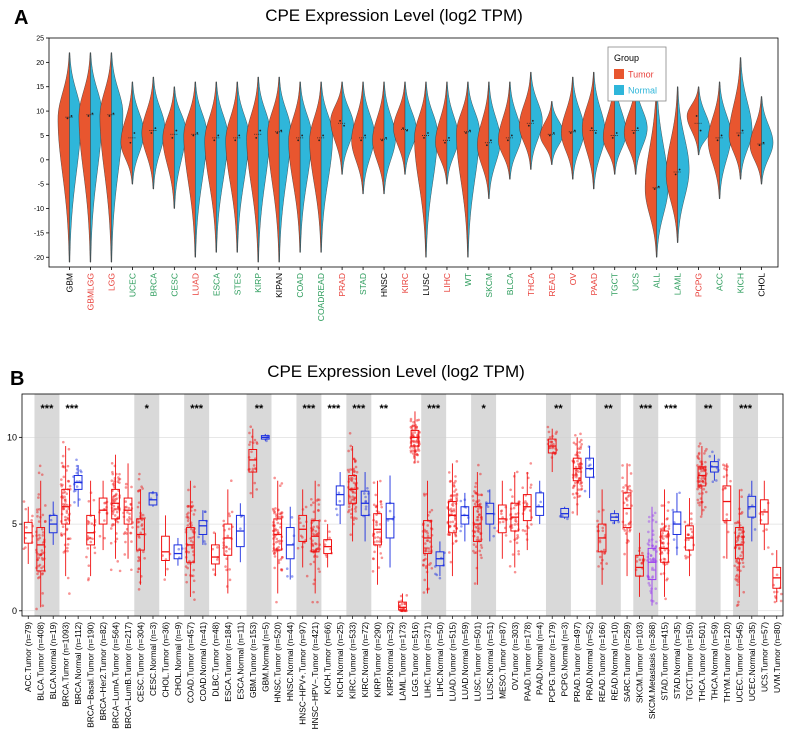 The image size is (789, 751). What do you see at coordinates (153, 285) in the screenshot?
I see `a-x-label: BRCA` at bounding box center [153, 285].